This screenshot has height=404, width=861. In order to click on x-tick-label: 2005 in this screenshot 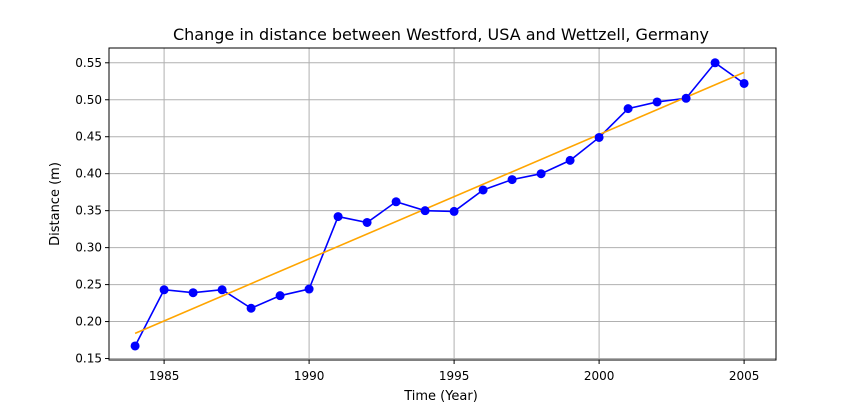, I will do `click(744, 376)`.